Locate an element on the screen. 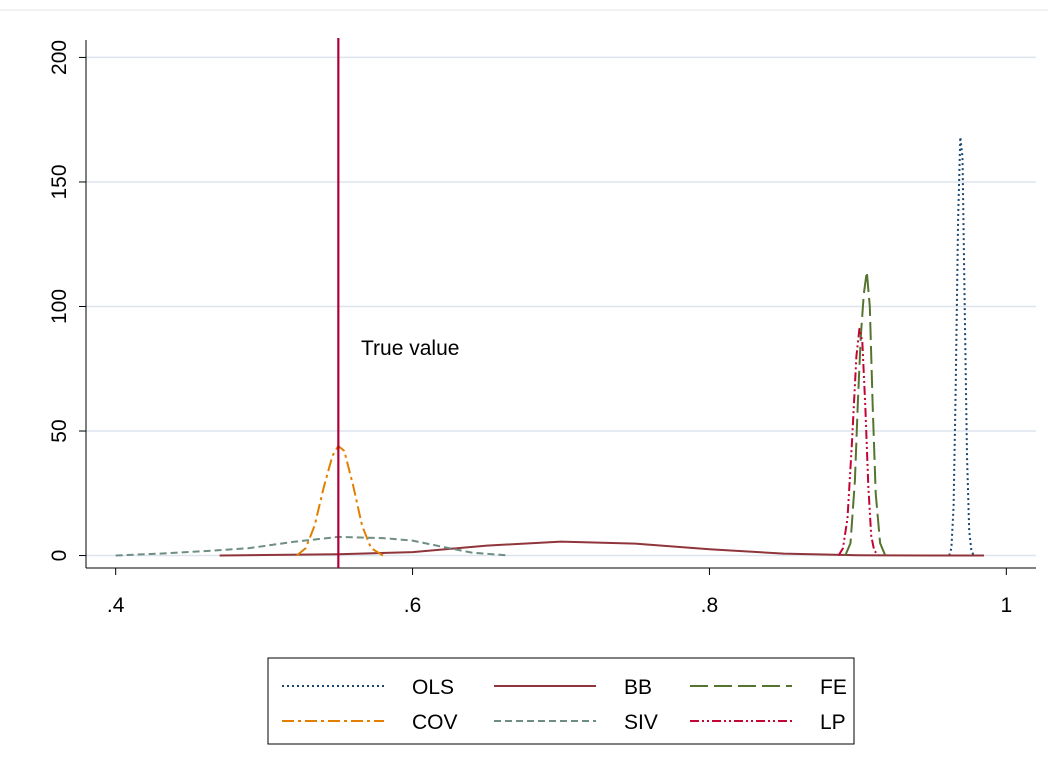  y-tick-label: 50 is located at coordinates (59, 430).